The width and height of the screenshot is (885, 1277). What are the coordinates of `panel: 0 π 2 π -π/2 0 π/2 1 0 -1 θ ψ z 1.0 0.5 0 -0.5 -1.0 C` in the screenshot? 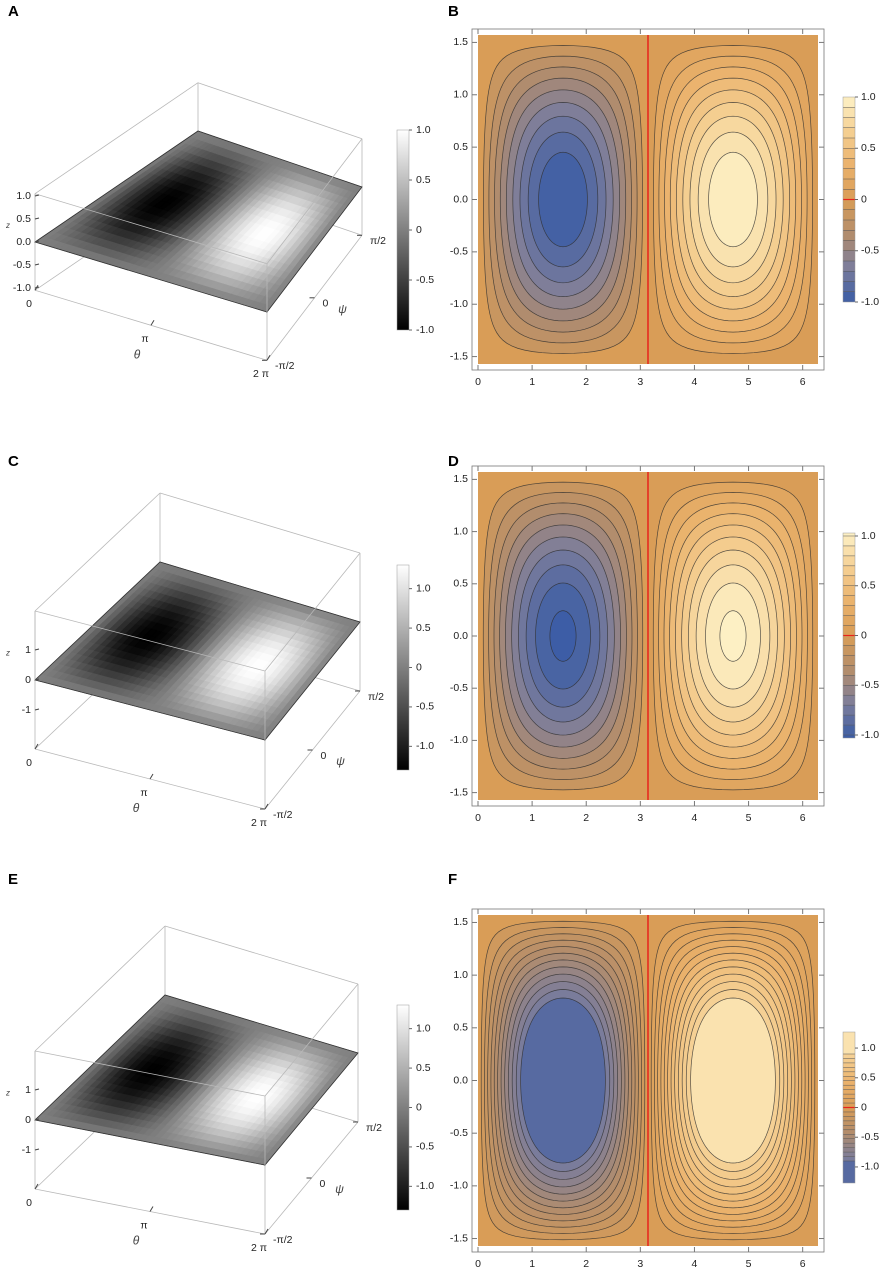 It's located at (219, 641).